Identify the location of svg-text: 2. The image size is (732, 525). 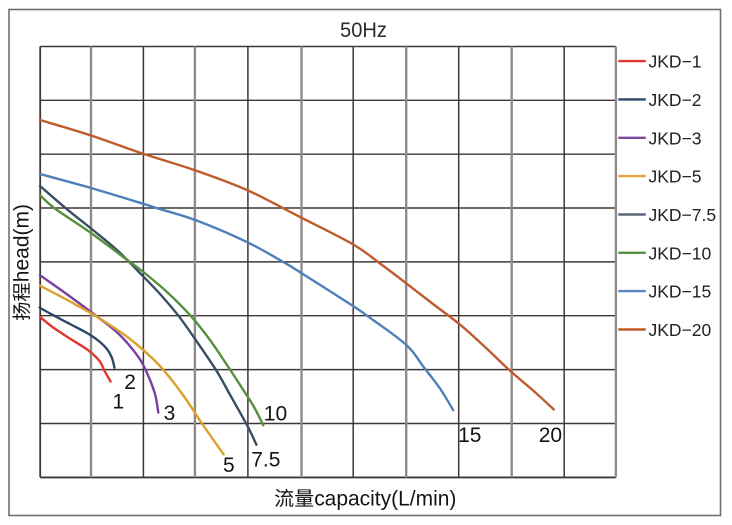
(130, 382).